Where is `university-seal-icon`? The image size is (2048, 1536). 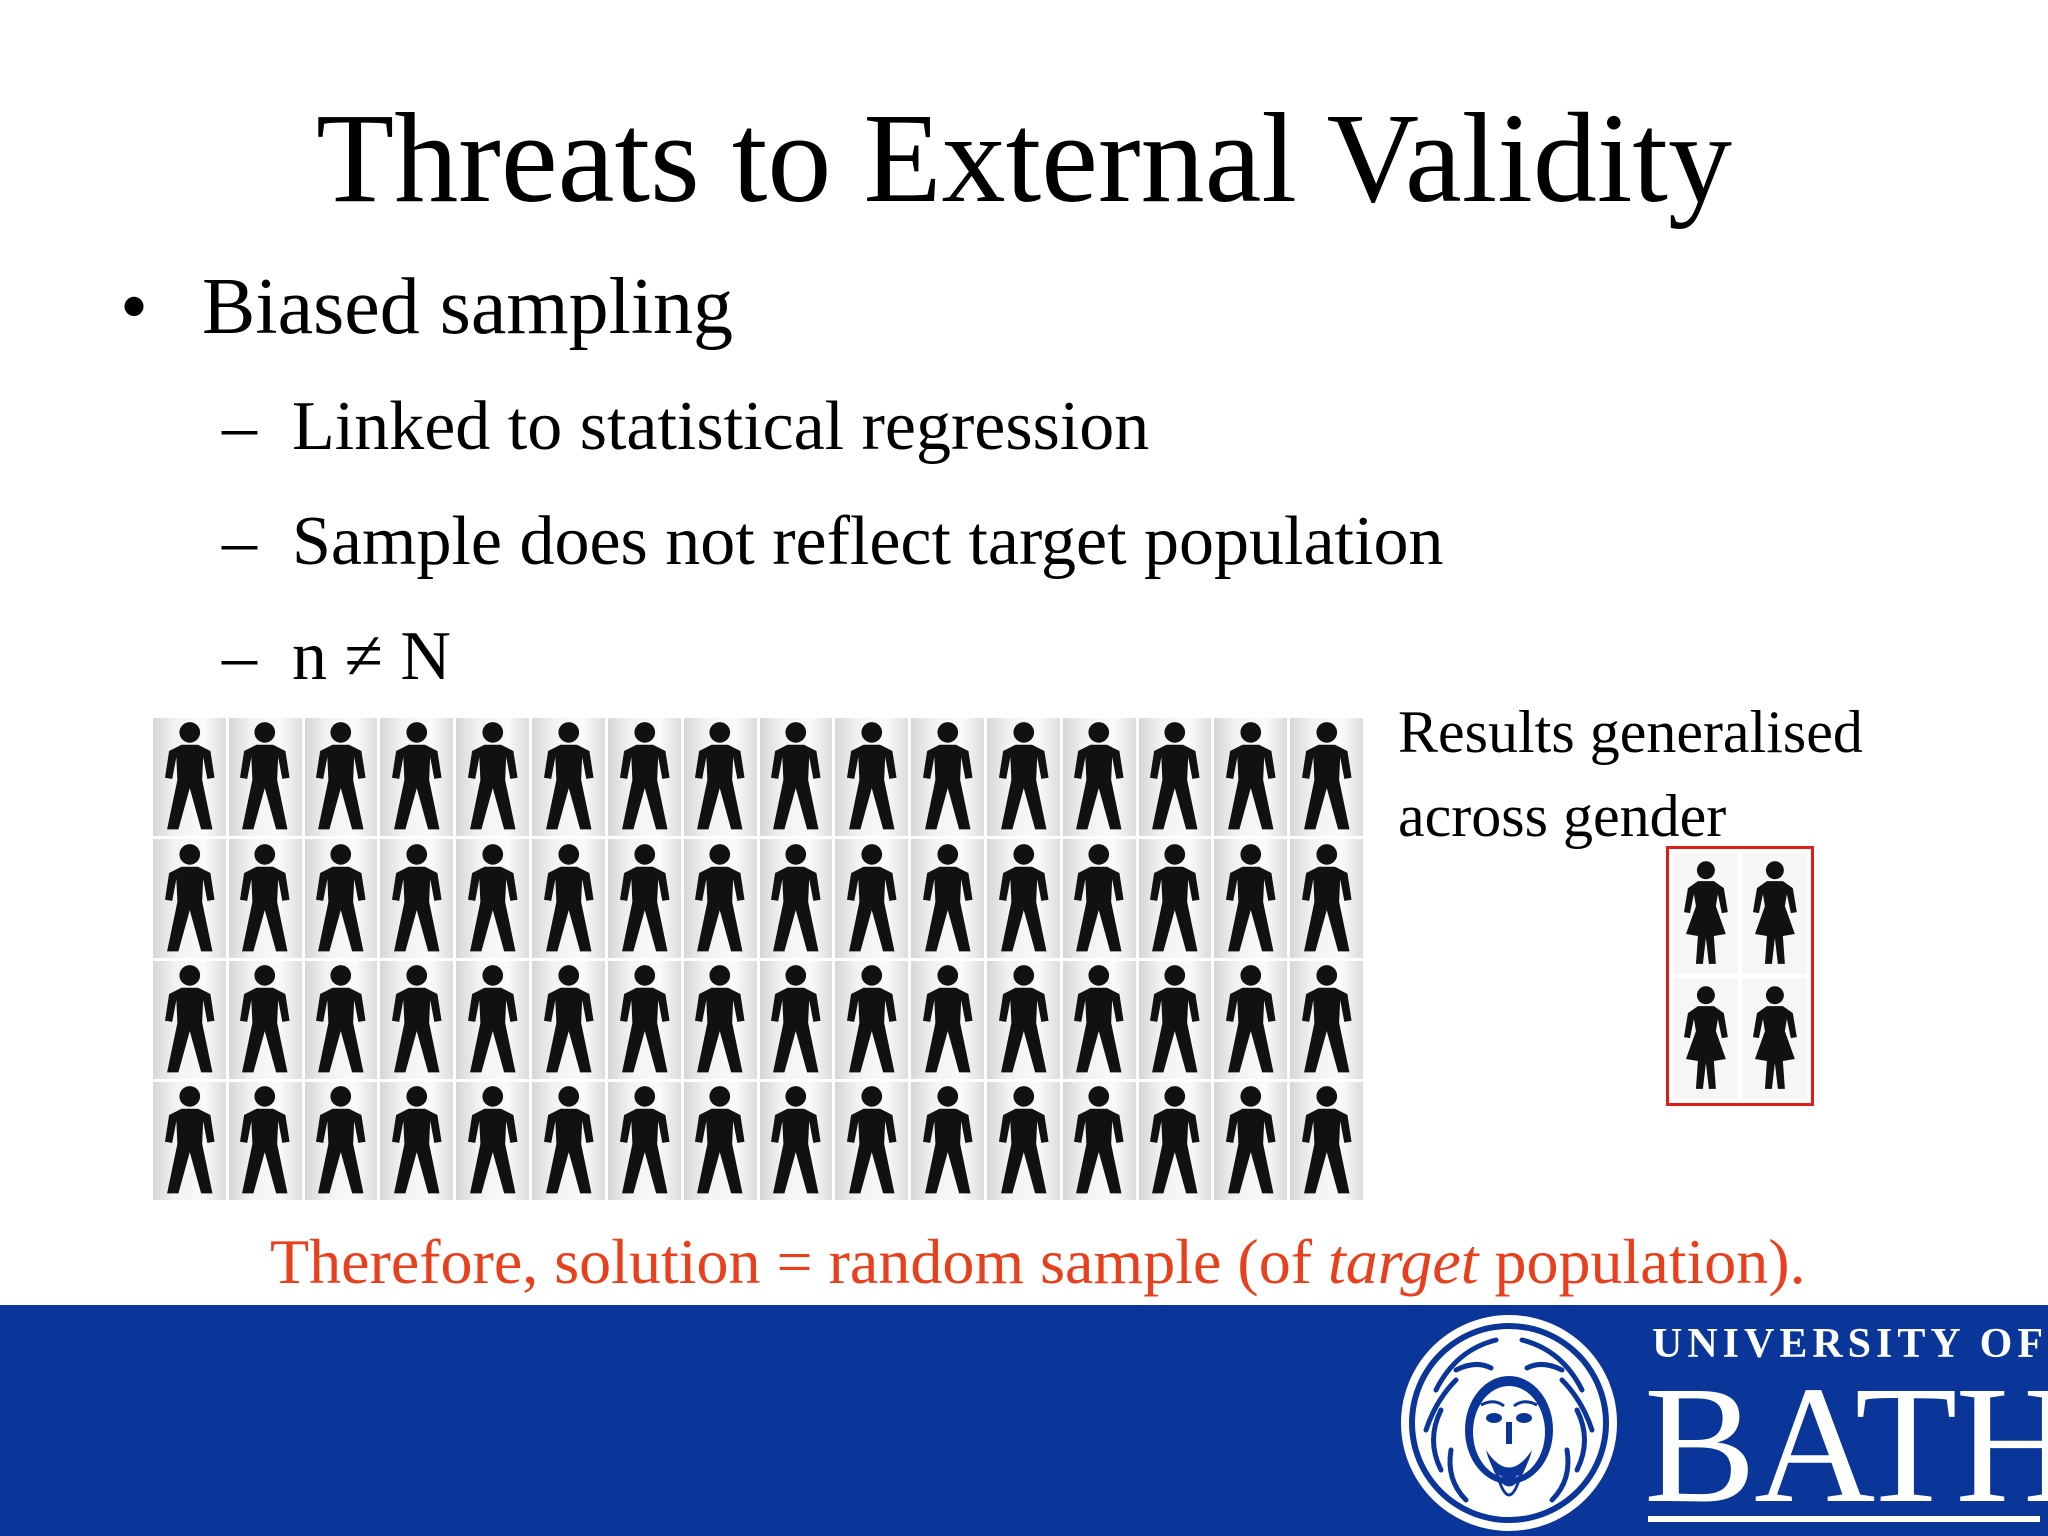
university-seal-icon is located at coordinates (1509, 1423).